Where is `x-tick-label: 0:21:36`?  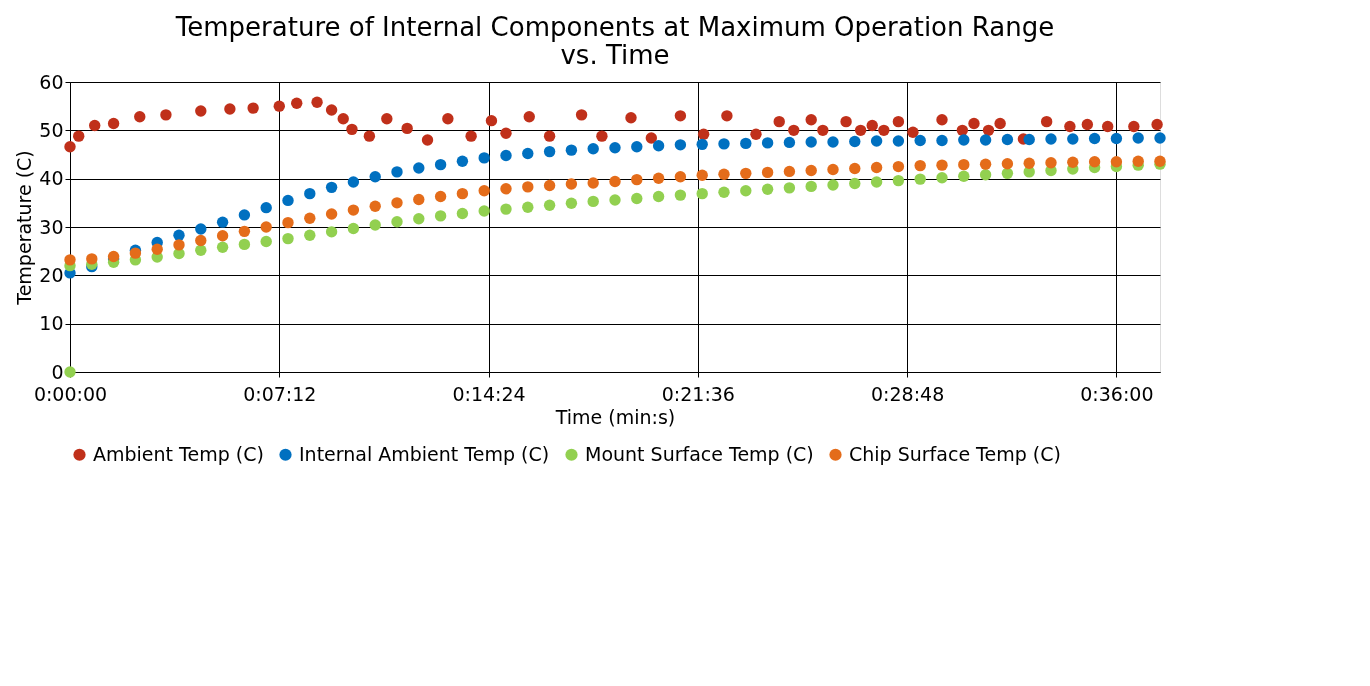
x-tick-label: 0:21:36 is located at coordinates (698, 393).